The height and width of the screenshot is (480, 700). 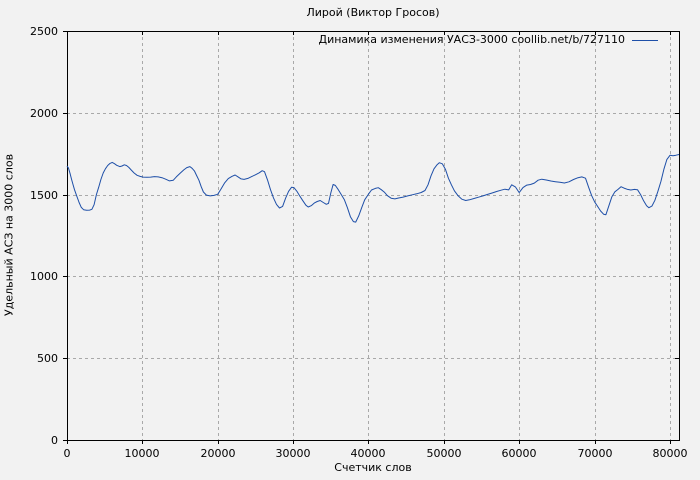 What do you see at coordinates (519, 453) in the screenshot?
I see `x-tick-label: 60000` at bounding box center [519, 453].